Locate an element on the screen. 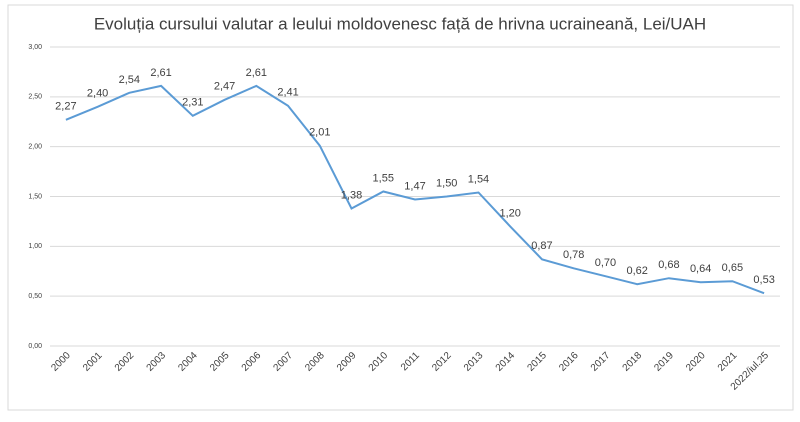 Image resolution: width=800 pixels, height=422 pixels. y-tick-label: 0,00 is located at coordinates (35, 346).